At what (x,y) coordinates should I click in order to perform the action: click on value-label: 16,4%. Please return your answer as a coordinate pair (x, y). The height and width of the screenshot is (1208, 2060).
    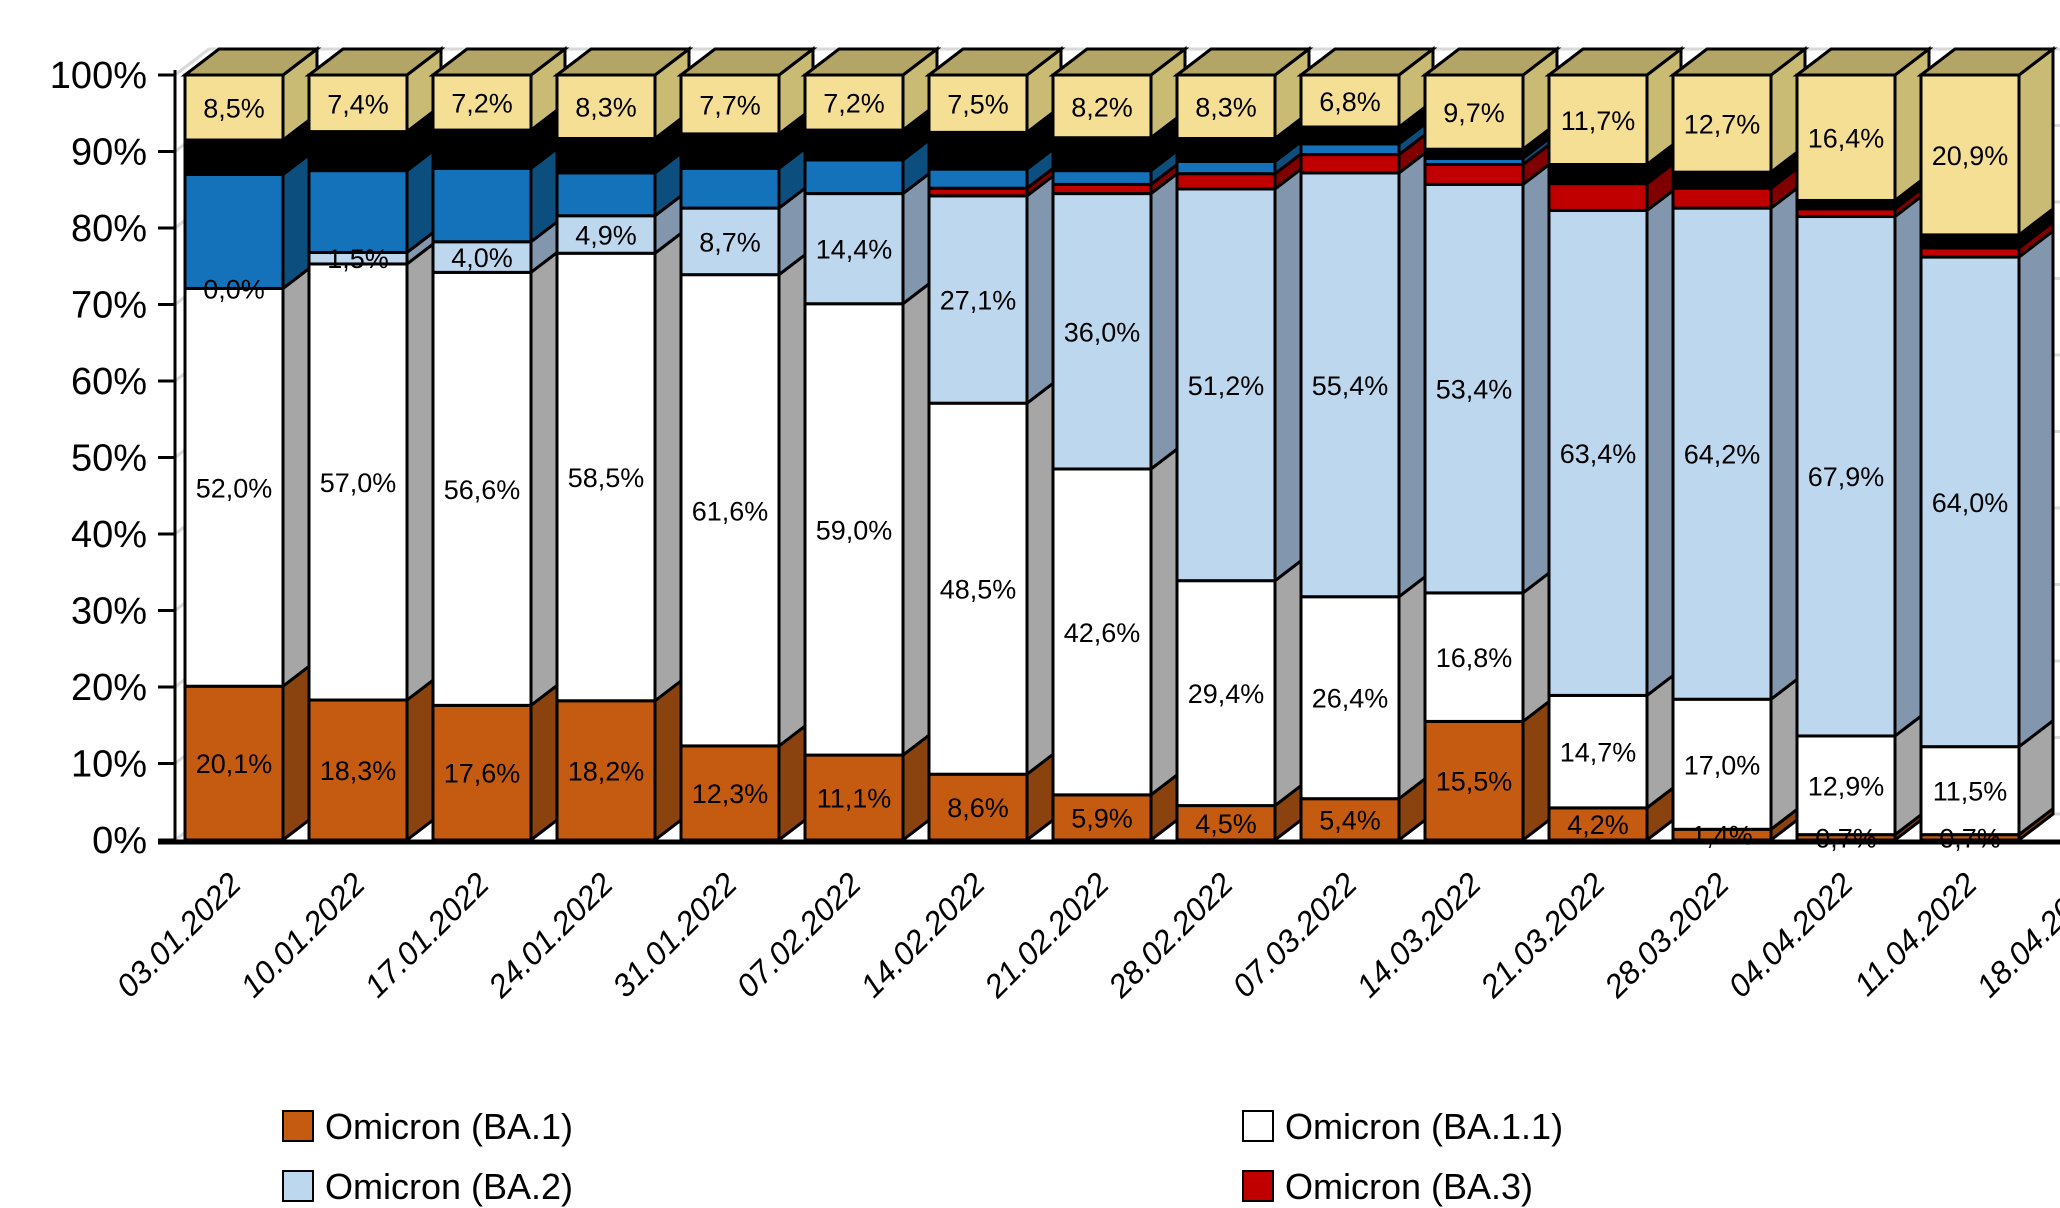
    Looking at the image, I should click on (1846, 139).